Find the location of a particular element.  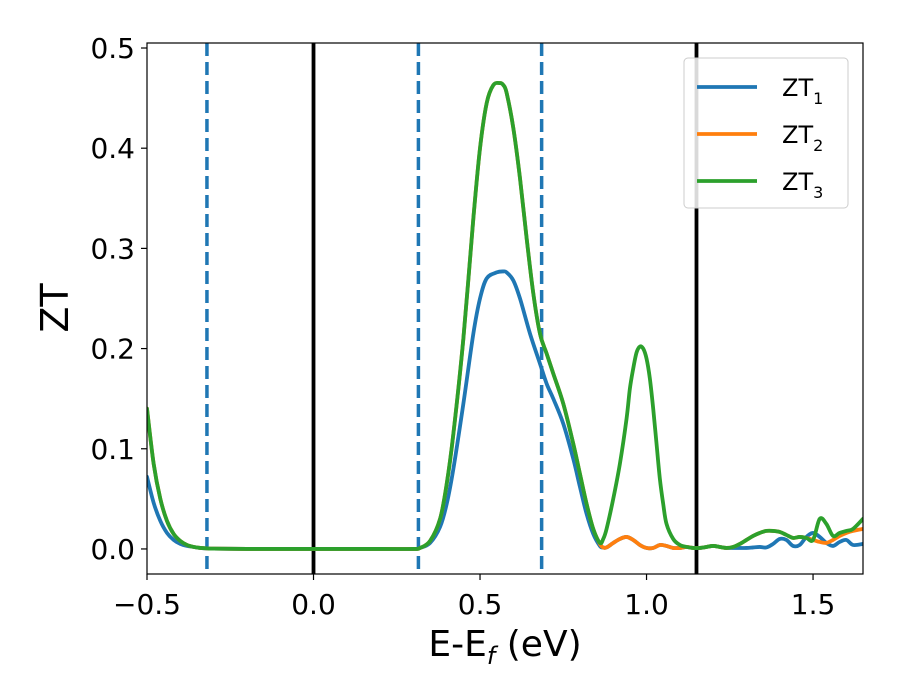

x-axis-label: E-Ef (eV) is located at coordinates (504, 647).